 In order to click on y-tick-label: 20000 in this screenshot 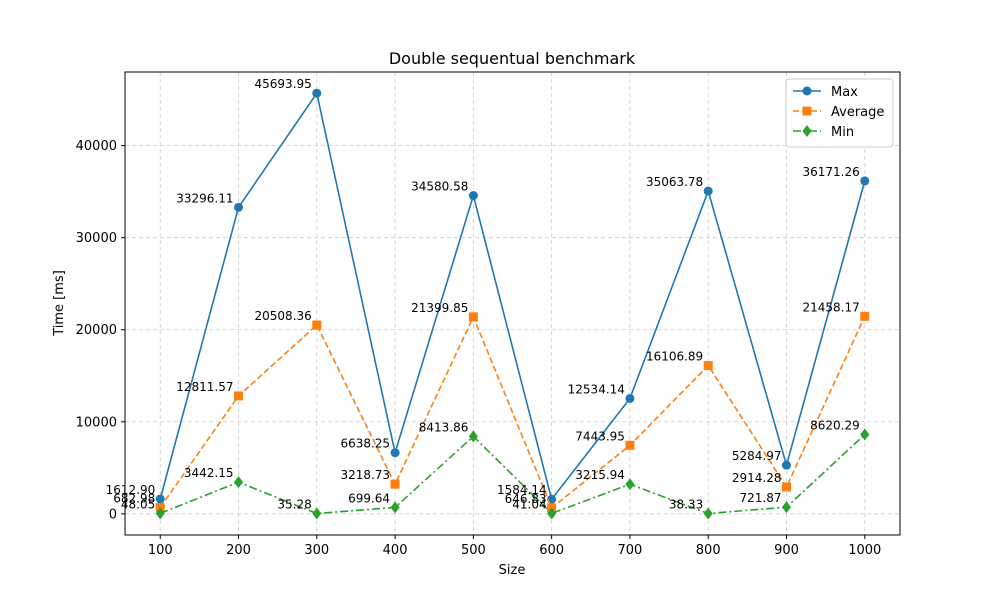, I will do `click(96, 330)`.